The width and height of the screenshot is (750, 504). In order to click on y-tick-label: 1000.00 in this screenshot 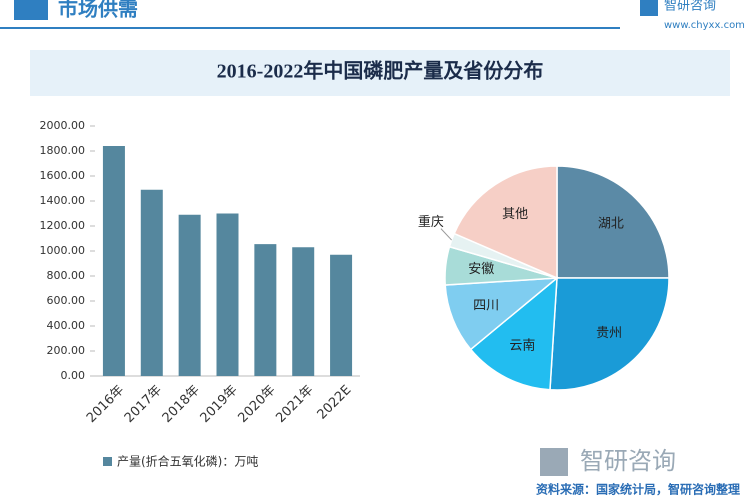, I will do `click(63, 250)`.